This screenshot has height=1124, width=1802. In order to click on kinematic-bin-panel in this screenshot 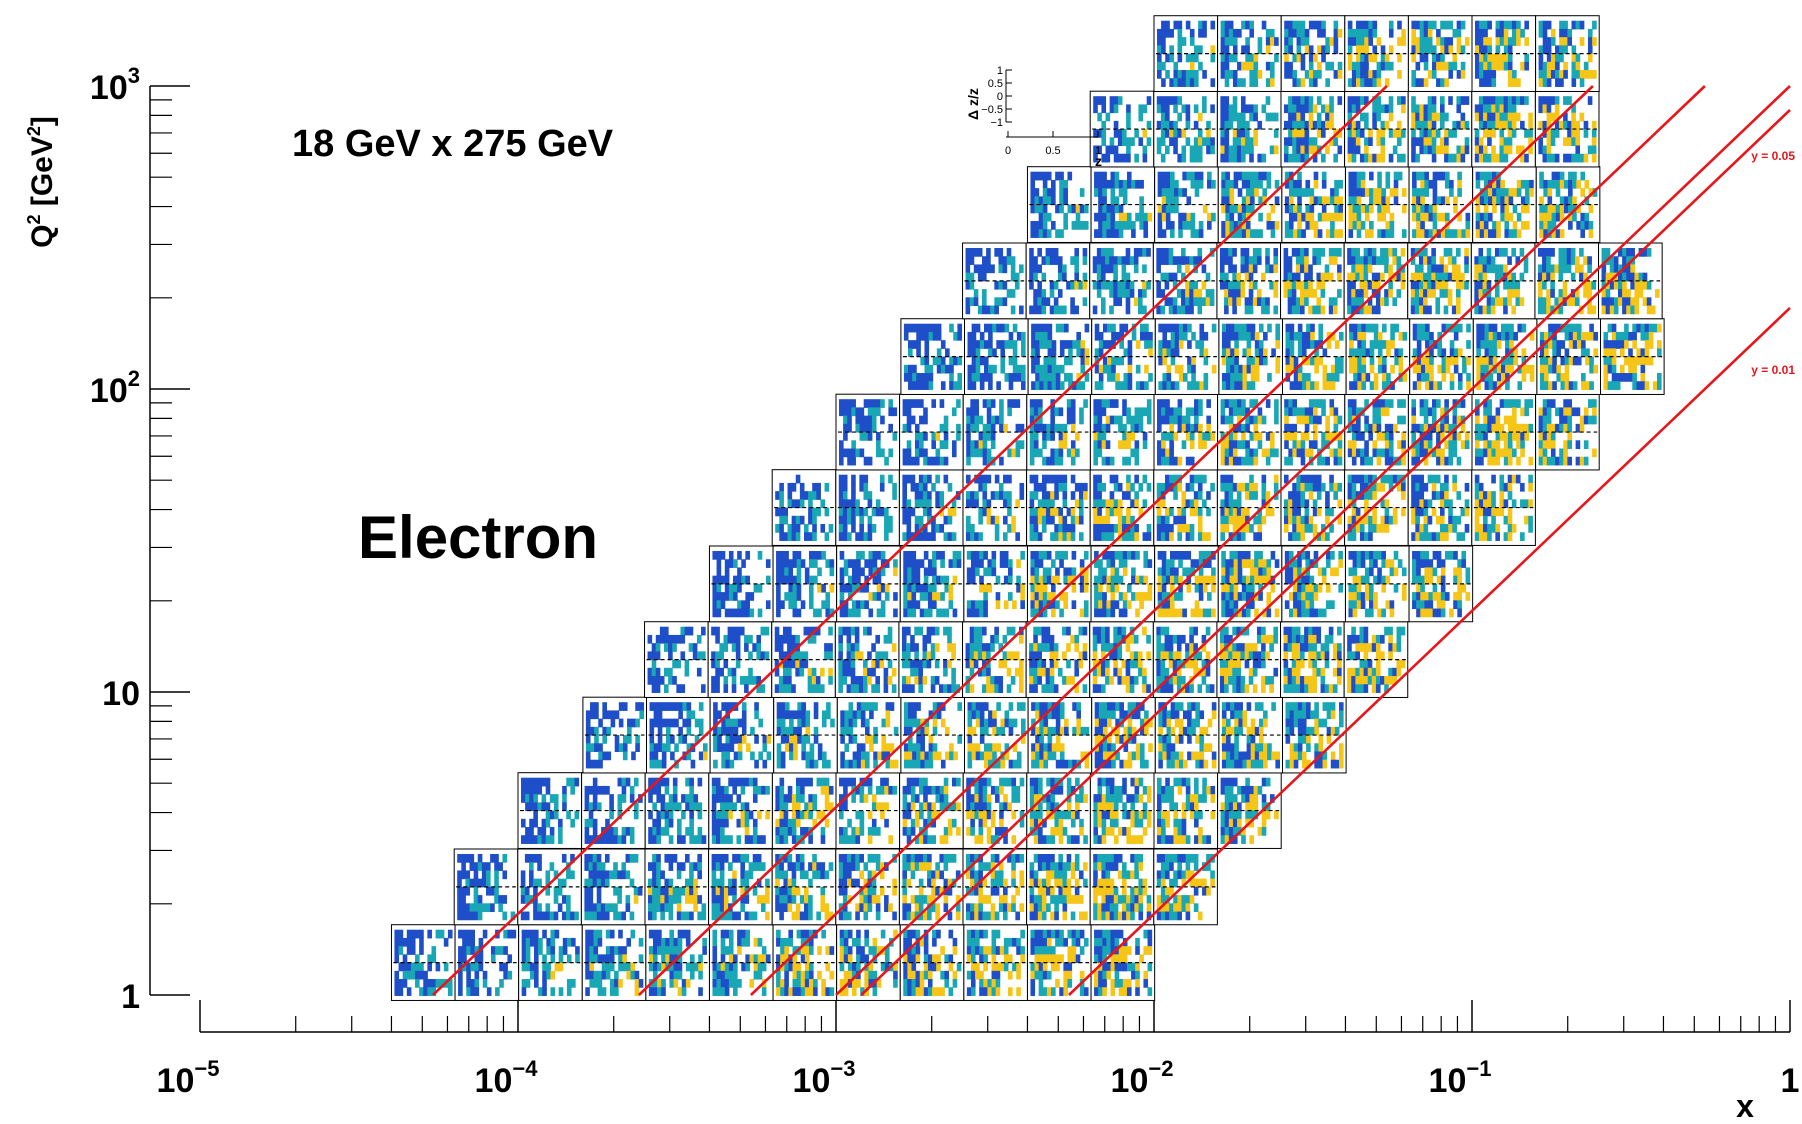, I will do `click(1058, 887)`.